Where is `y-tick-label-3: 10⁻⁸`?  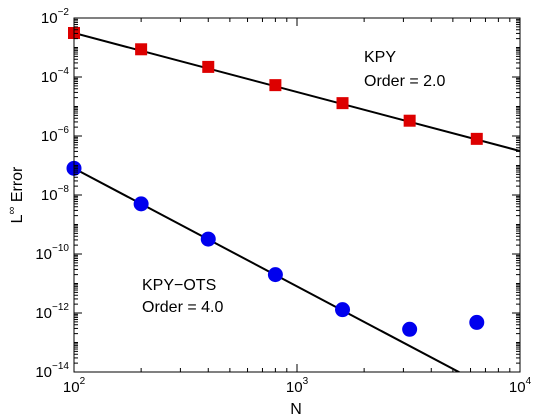 y-tick-label-3: 10⁻⁸ is located at coordinates (55, 194).